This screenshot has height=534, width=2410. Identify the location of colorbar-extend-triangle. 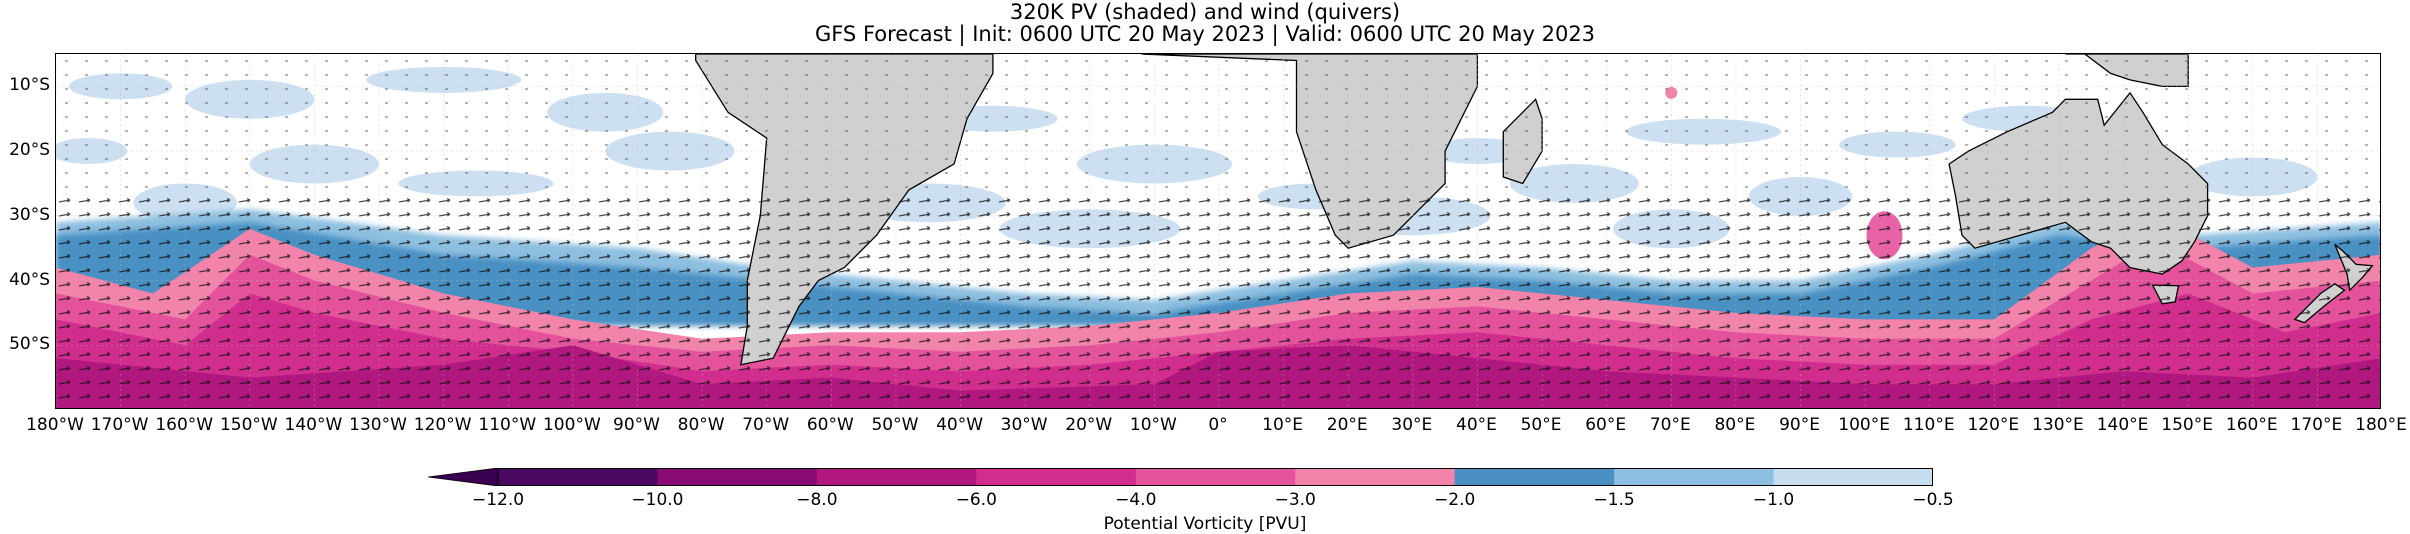
(463, 477).